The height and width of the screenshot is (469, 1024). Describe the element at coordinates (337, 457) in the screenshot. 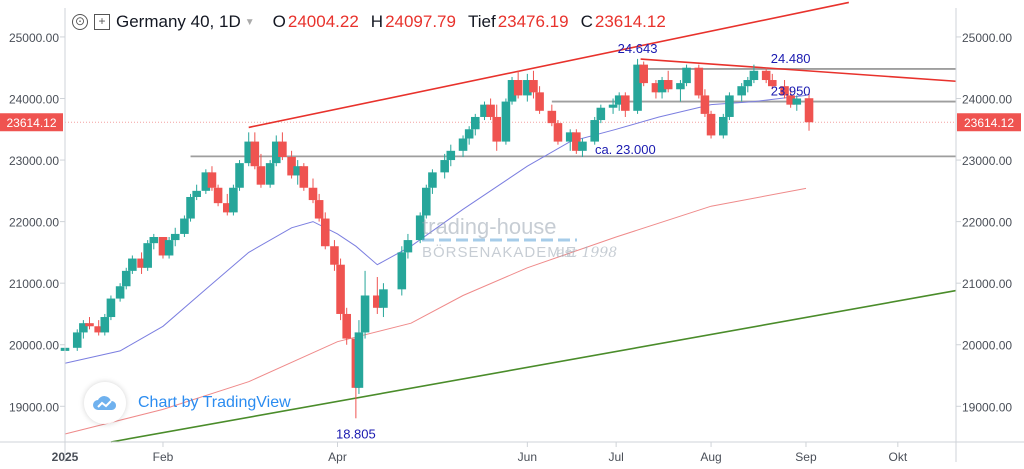

I see `x-tick-label: Apr` at that location.